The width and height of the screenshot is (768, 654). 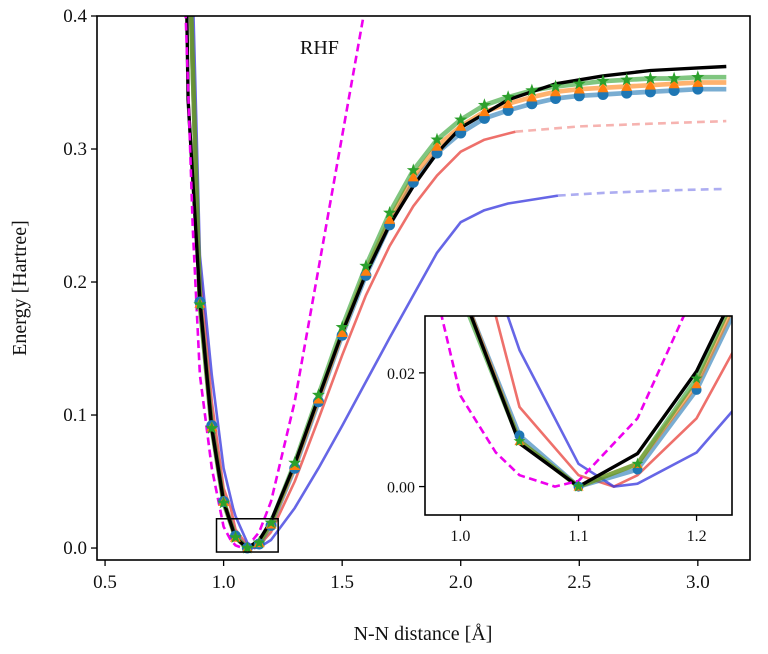 What do you see at coordinates (613, 402) in the screenshot?
I see `series-0-line` at bounding box center [613, 402].